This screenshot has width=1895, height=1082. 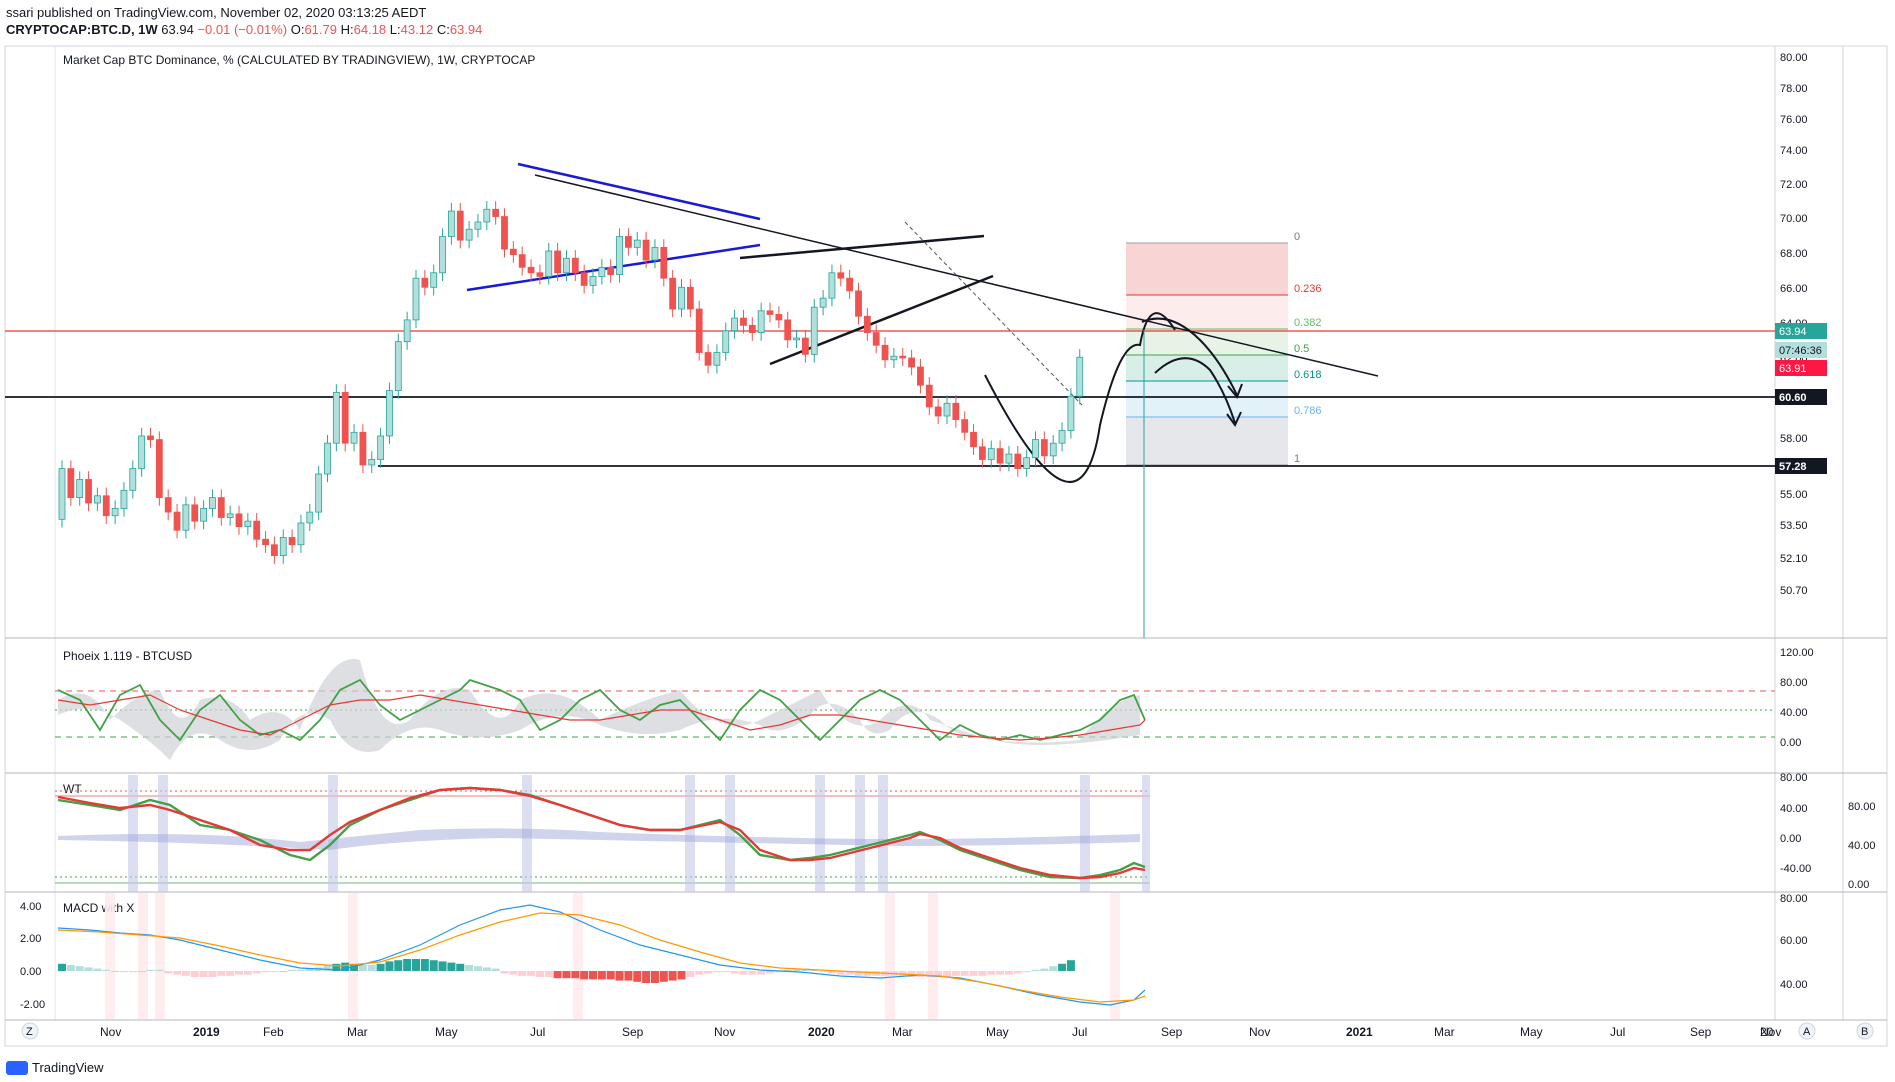 I want to click on symbol-name: CRYPTOCAP:BTC.D, 1W, so click(x=82, y=29).